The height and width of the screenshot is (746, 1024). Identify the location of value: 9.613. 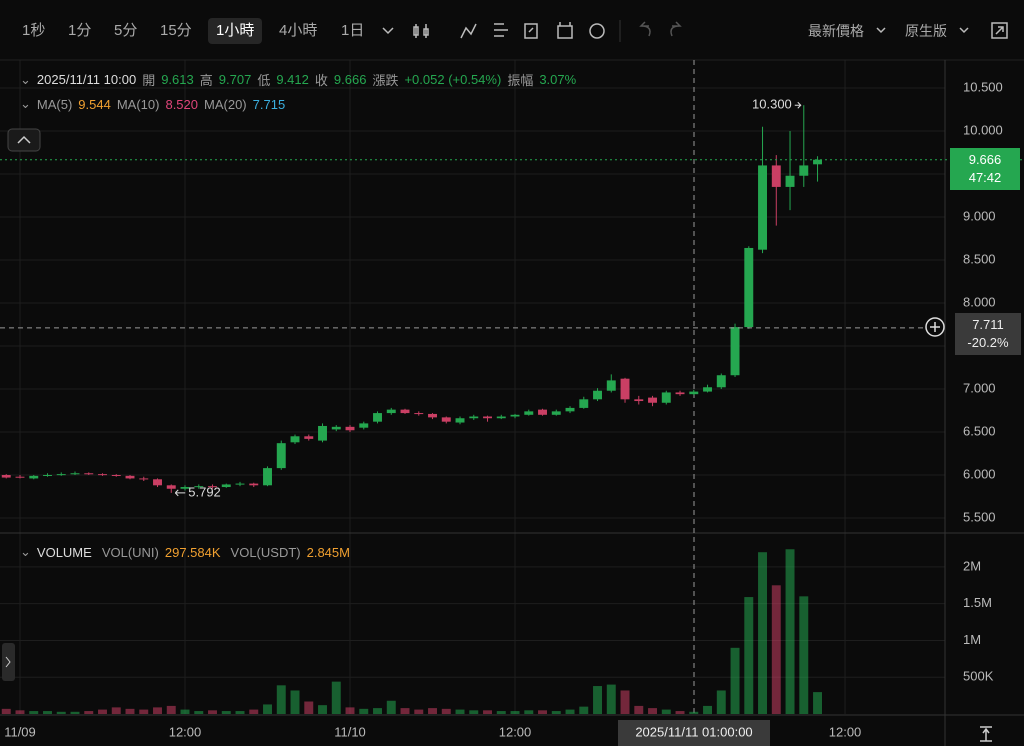
(177, 79).